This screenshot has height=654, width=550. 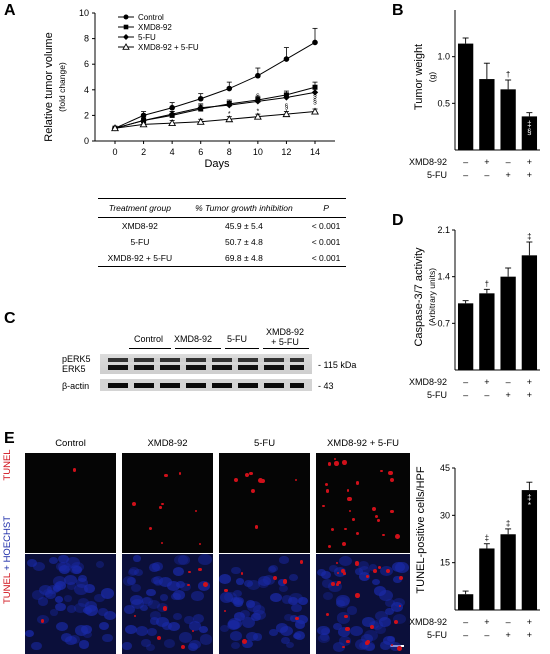 I want to click on y-tick-label: 6, so click(x=86, y=64).